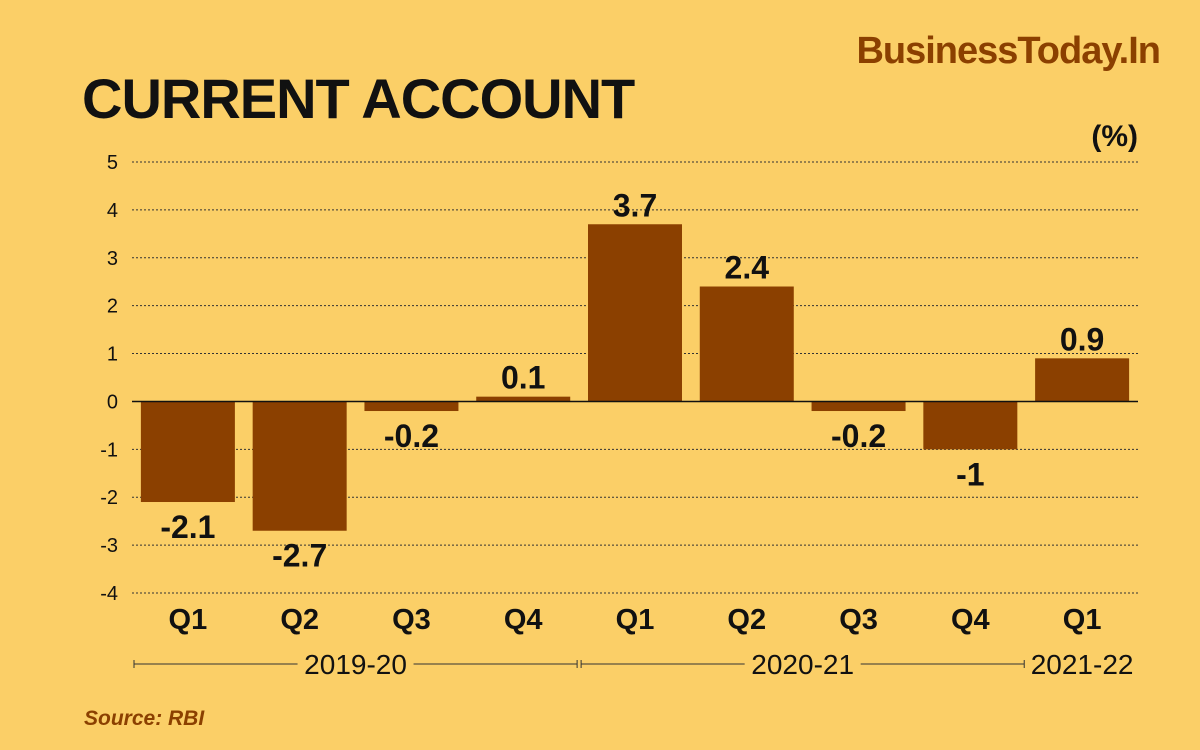 This screenshot has height=750, width=1200. I want to click on period-label: 2020-21, so click(802, 664).